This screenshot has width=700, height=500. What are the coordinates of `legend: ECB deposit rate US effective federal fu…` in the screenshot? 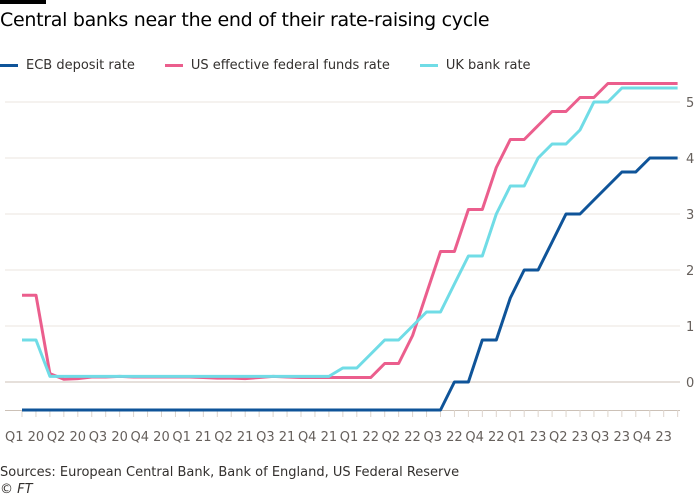 It's located at (280, 65).